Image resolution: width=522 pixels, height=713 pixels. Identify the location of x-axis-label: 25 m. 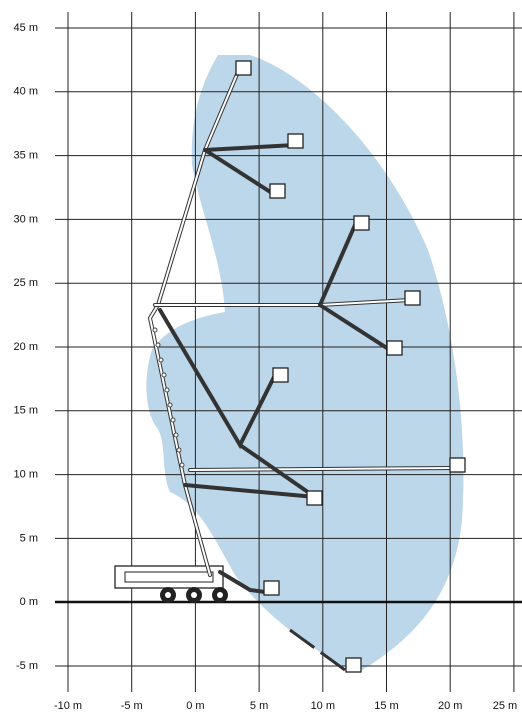
(505, 706).